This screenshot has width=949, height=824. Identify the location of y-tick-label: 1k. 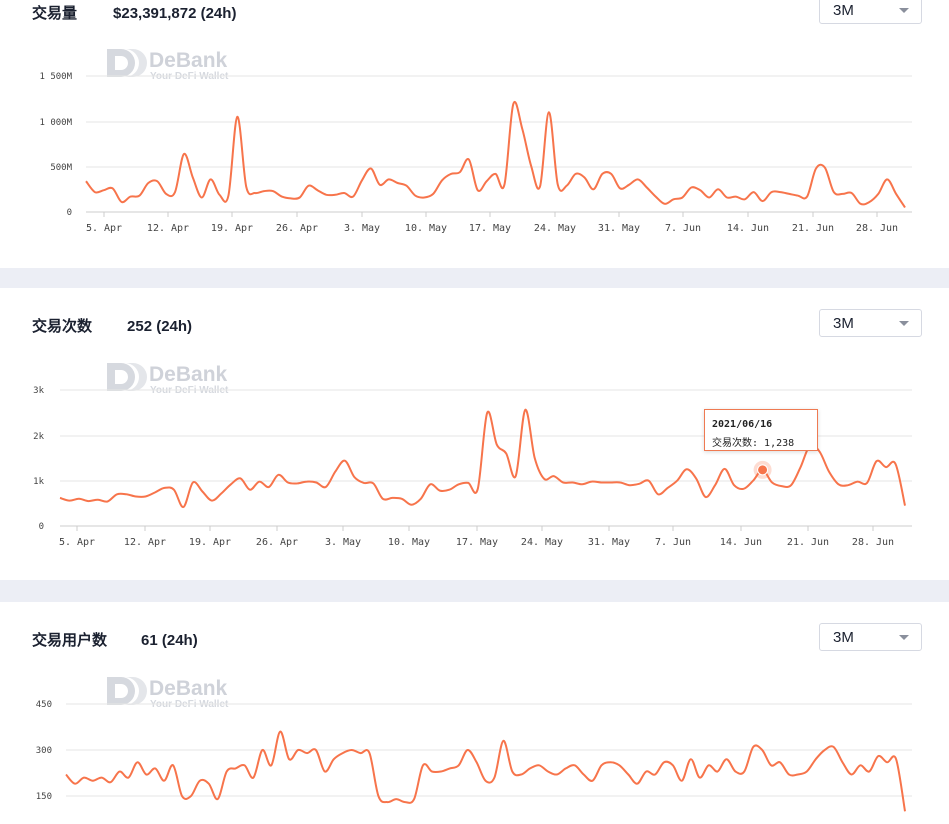
(38, 482).